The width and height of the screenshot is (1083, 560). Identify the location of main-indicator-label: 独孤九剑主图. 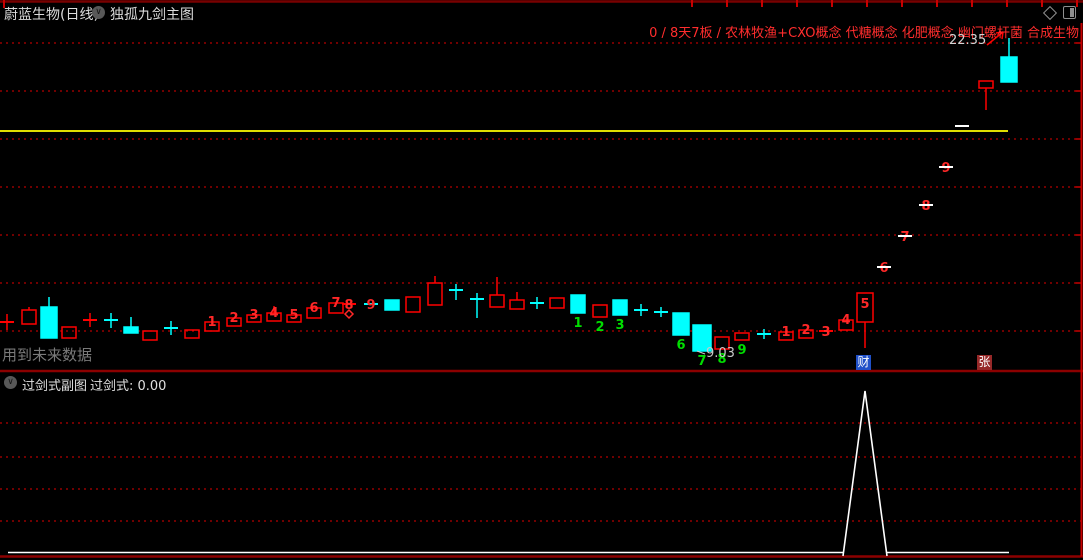
(152, 15).